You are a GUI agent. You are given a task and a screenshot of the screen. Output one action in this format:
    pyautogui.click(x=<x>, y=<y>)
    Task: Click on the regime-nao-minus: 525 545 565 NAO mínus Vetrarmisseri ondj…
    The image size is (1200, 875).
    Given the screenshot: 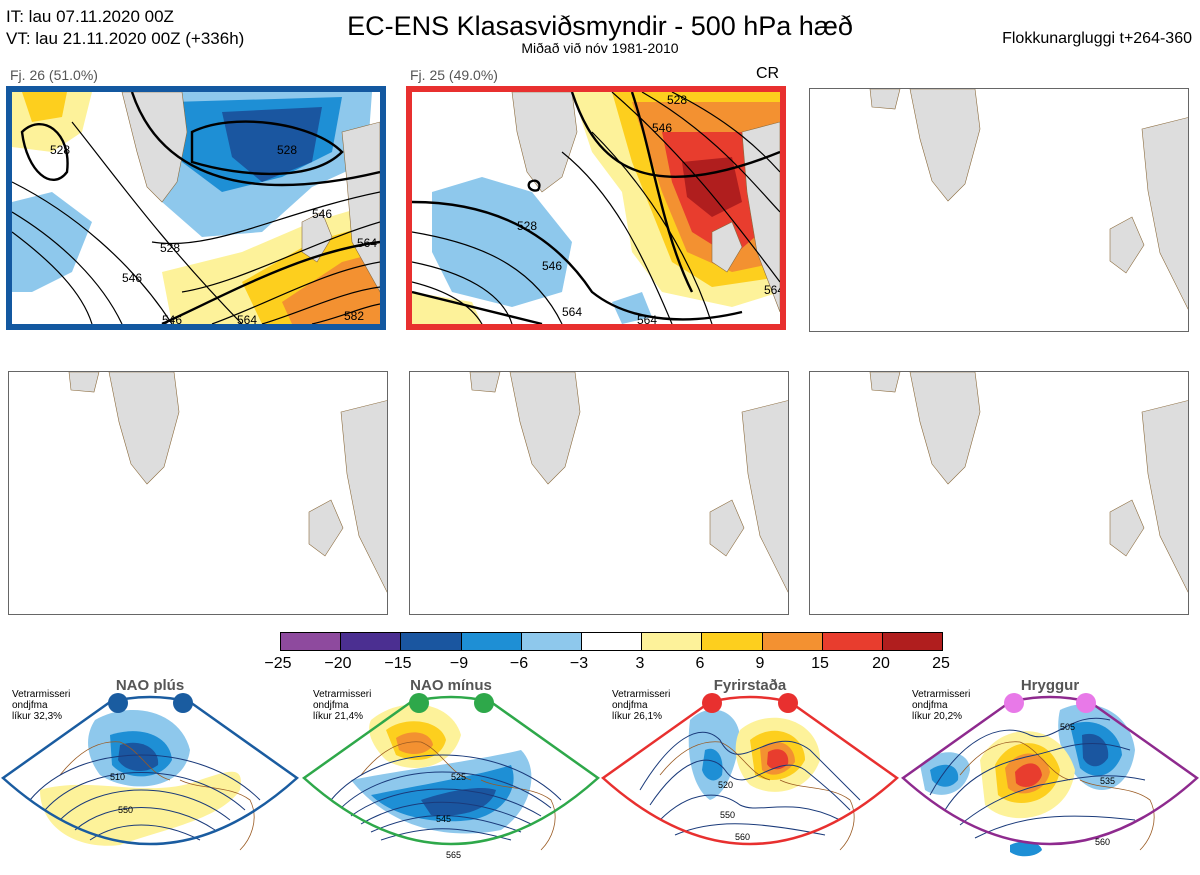 What is the action you would take?
    pyautogui.click(x=451, y=776)
    